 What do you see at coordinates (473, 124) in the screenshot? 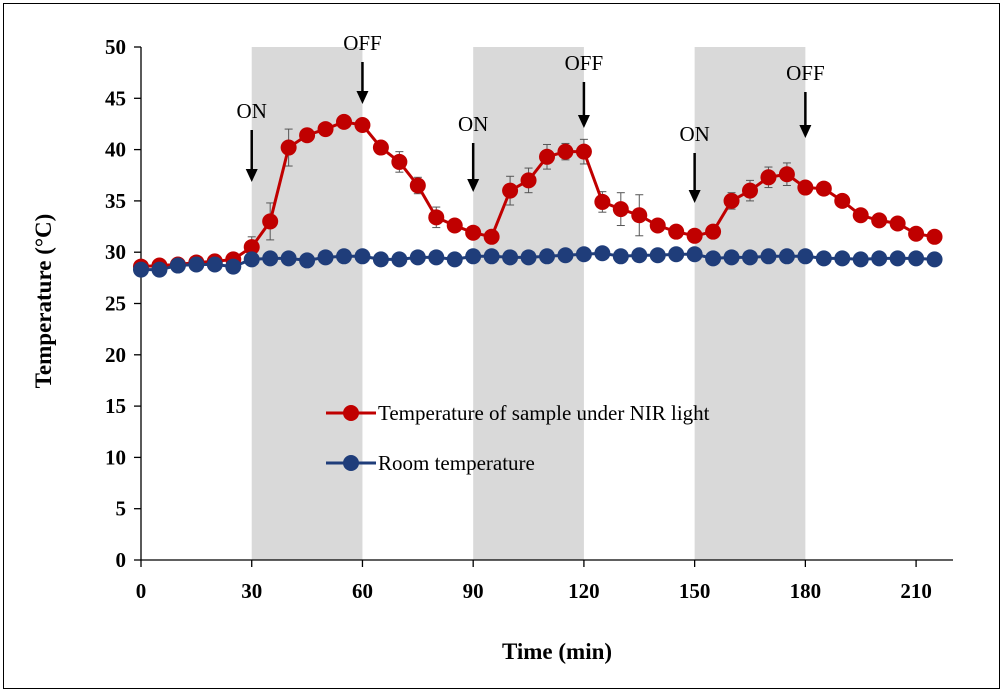
I see `annotation-label: ON` at bounding box center [473, 124].